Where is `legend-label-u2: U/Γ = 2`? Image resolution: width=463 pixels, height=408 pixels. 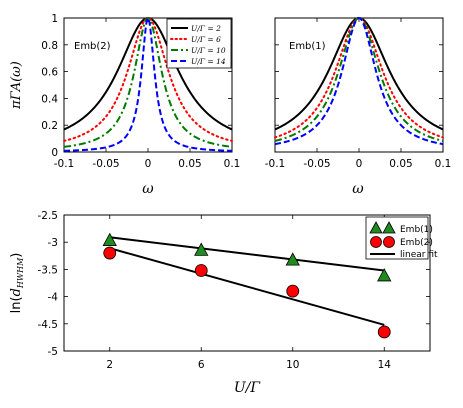
legend-label-u2: U/Γ = 2 is located at coordinates (206, 28).